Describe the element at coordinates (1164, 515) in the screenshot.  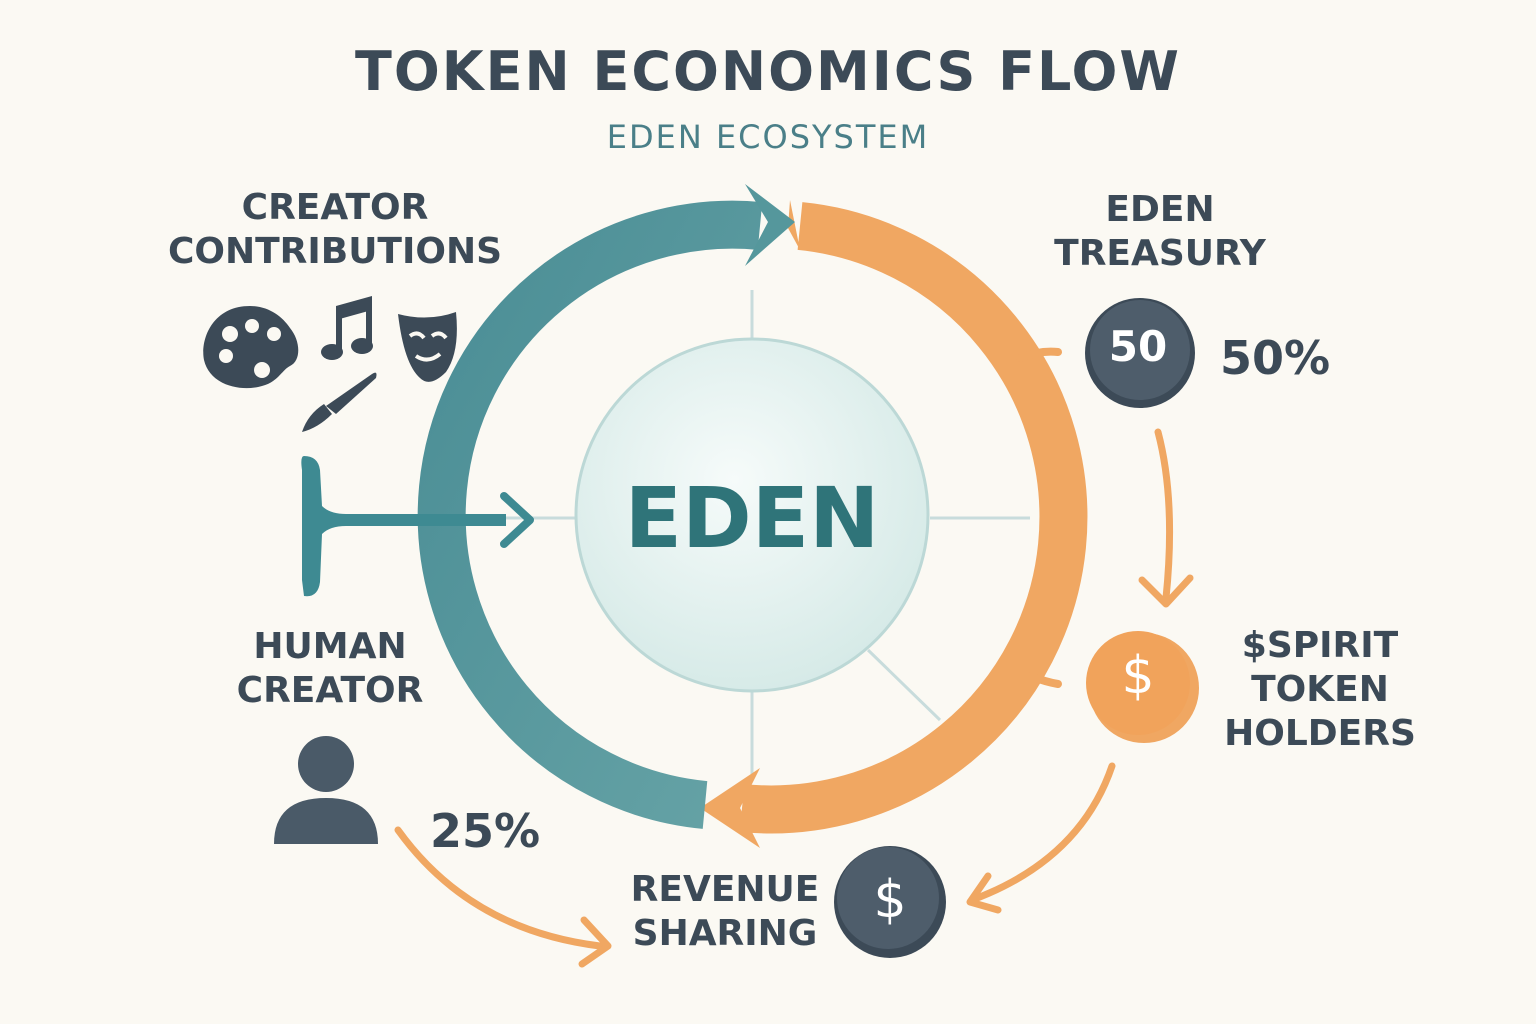
I see `treasury-to-holders-arrow` at that location.